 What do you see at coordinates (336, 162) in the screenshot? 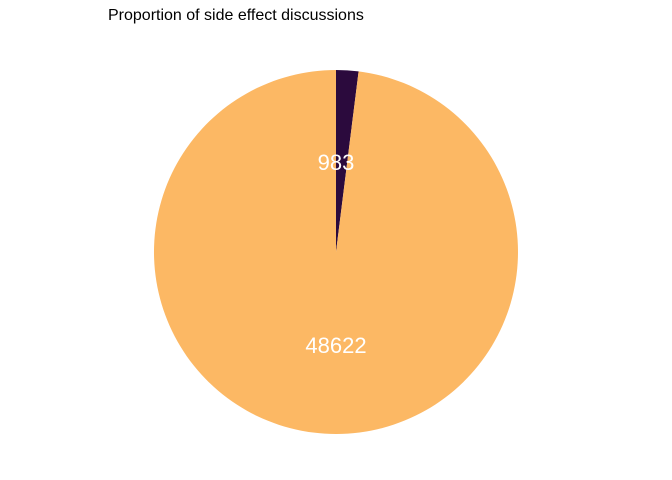
I see `pie-slice-label-1: 983` at bounding box center [336, 162].